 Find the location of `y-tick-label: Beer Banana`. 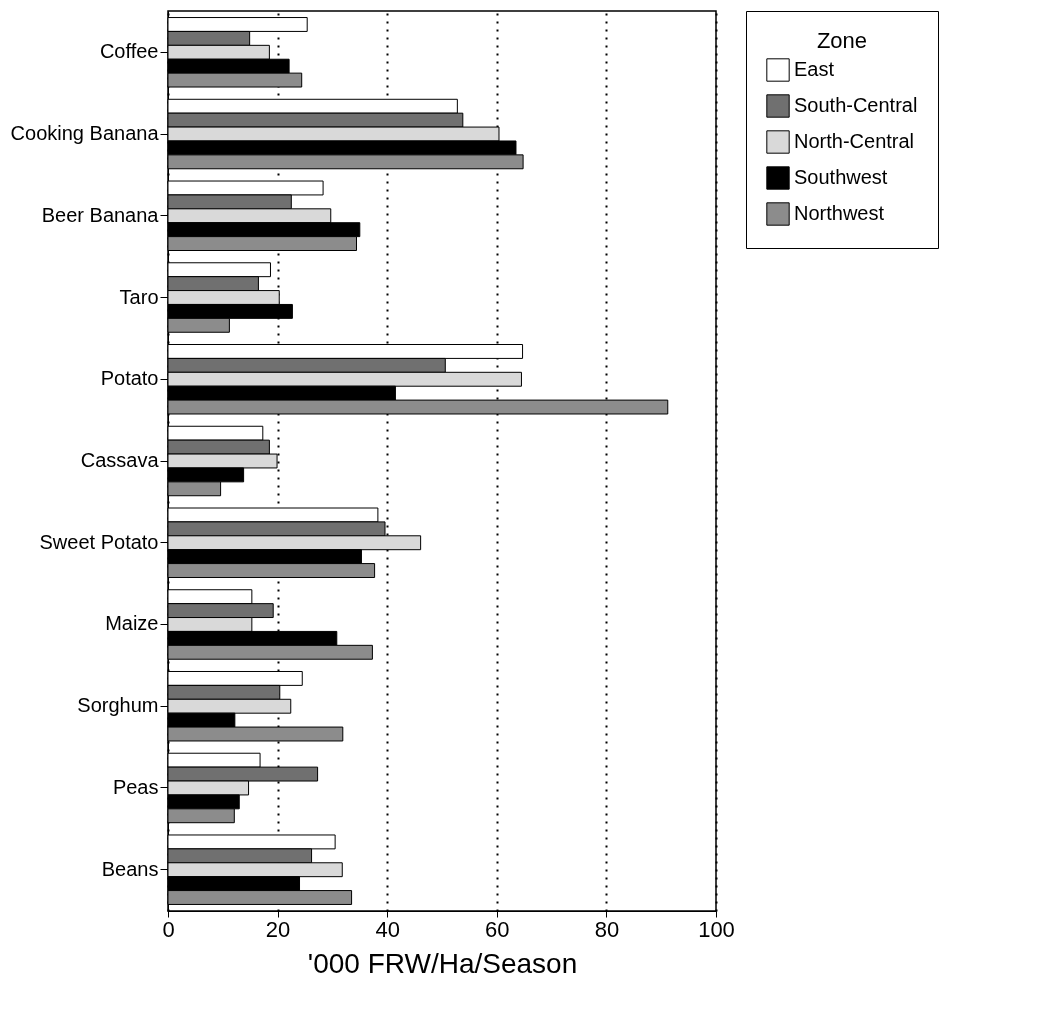

y-tick-label: Beer Banana is located at coordinates (100, 214).